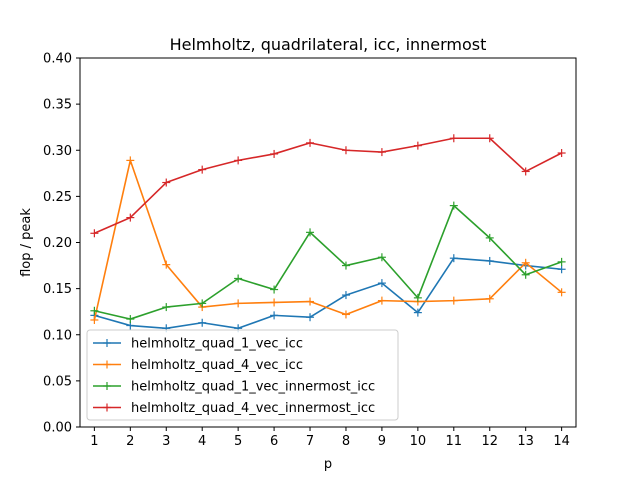  What do you see at coordinates (310, 441) in the screenshot?
I see `x-tick-label: 7` at bounding box center [310, 441].